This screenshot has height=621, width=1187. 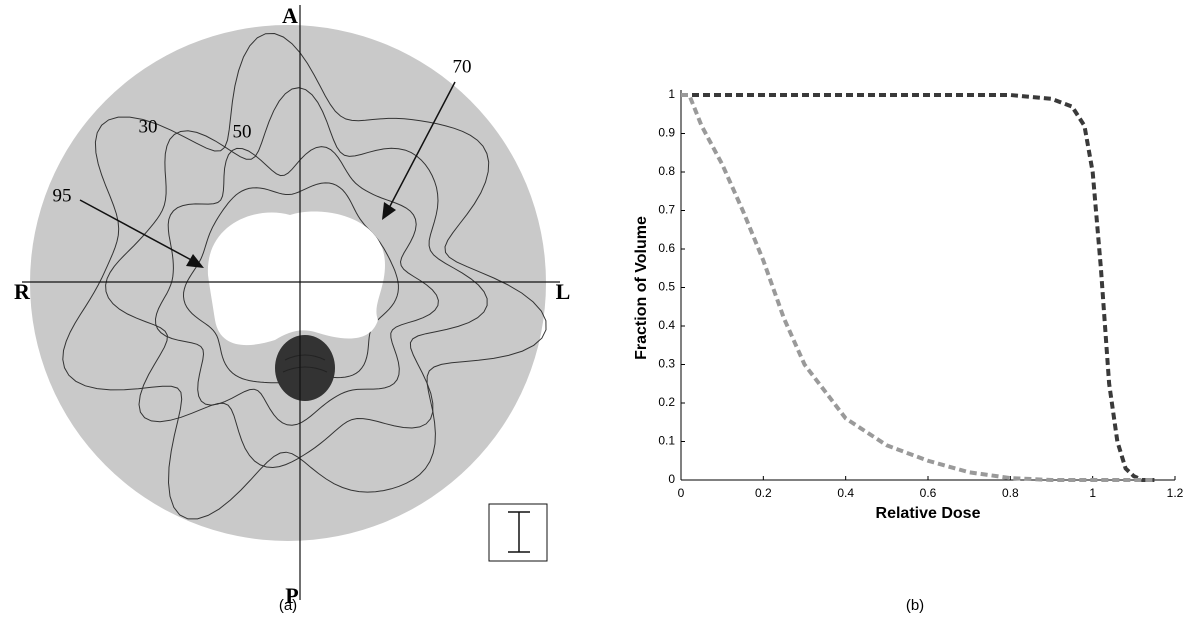 I want to click on y-tick-label: 0.7, so click(x=666, y=210).